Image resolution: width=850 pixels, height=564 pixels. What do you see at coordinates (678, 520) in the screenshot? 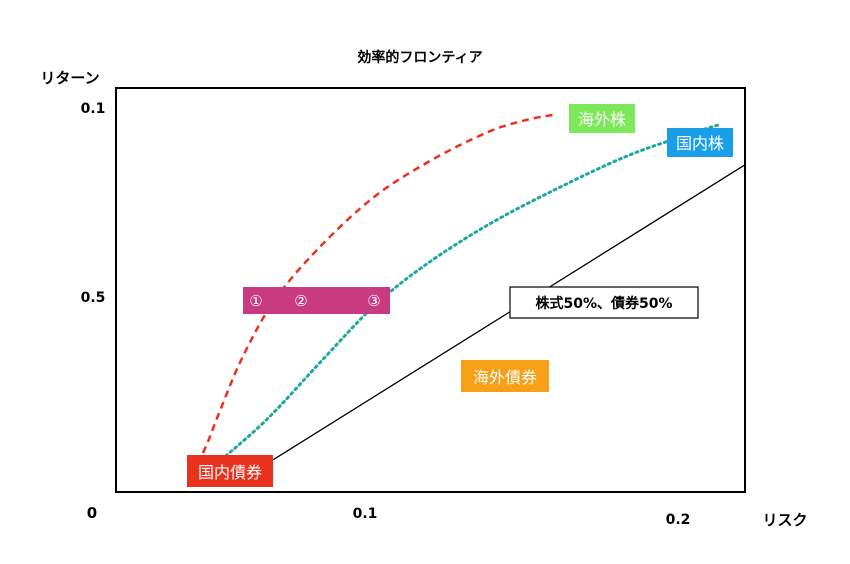
I see `x-tick-label: 0.2` at bounding box center [678, 520].